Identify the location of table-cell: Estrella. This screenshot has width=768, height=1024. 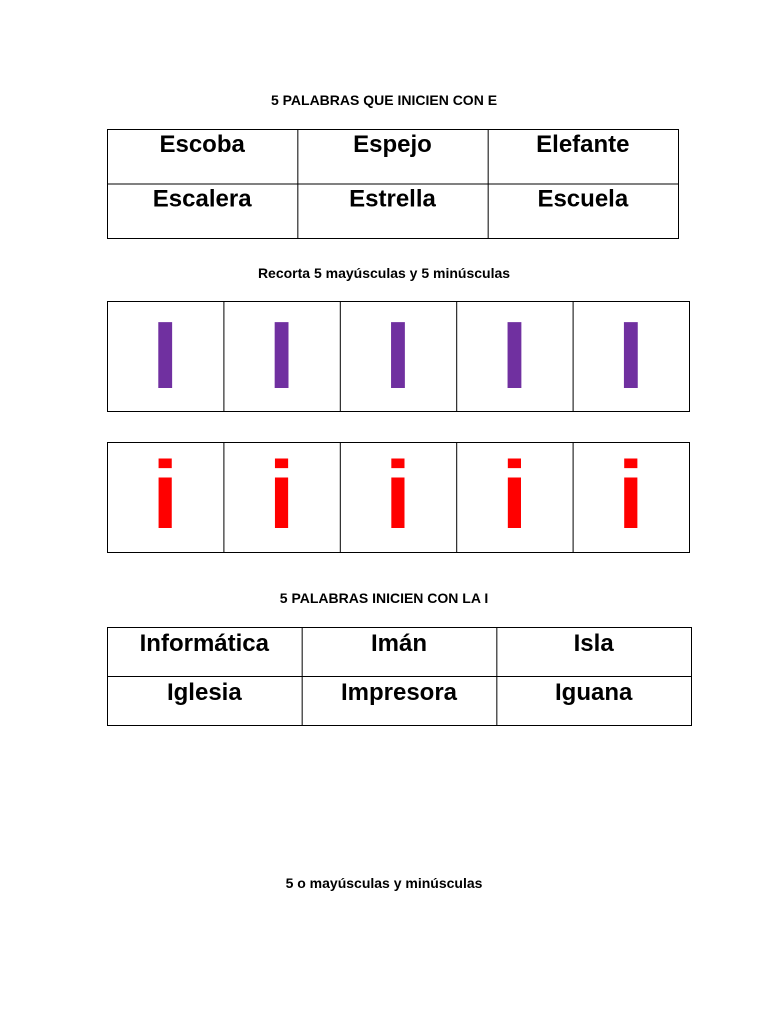
(392, 199).